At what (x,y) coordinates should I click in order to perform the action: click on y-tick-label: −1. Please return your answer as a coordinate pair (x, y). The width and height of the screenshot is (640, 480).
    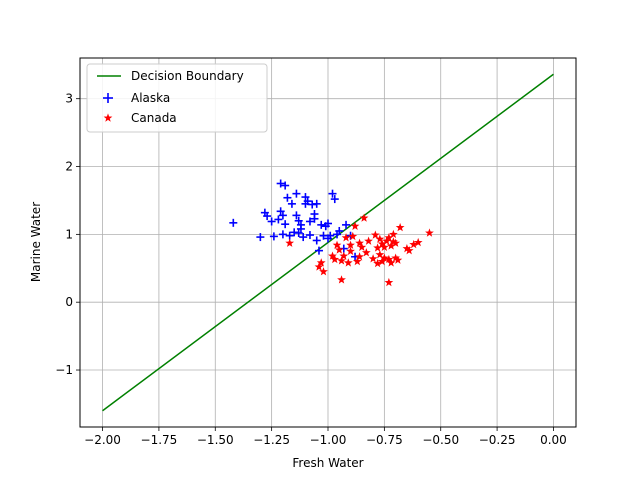
    Looking at the image, I should click on (64, 370).